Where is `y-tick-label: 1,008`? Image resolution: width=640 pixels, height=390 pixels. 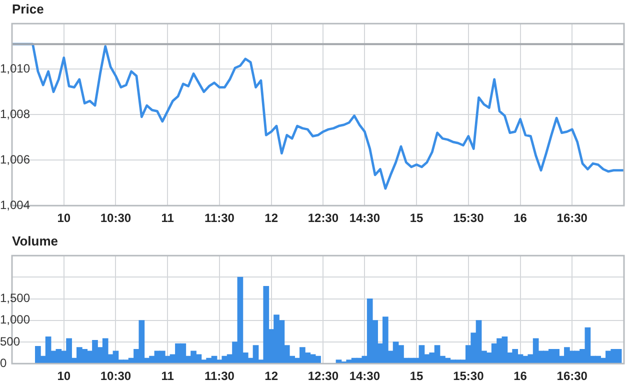
y-tick-label: 1,008 is located at coordinates (15, 113).